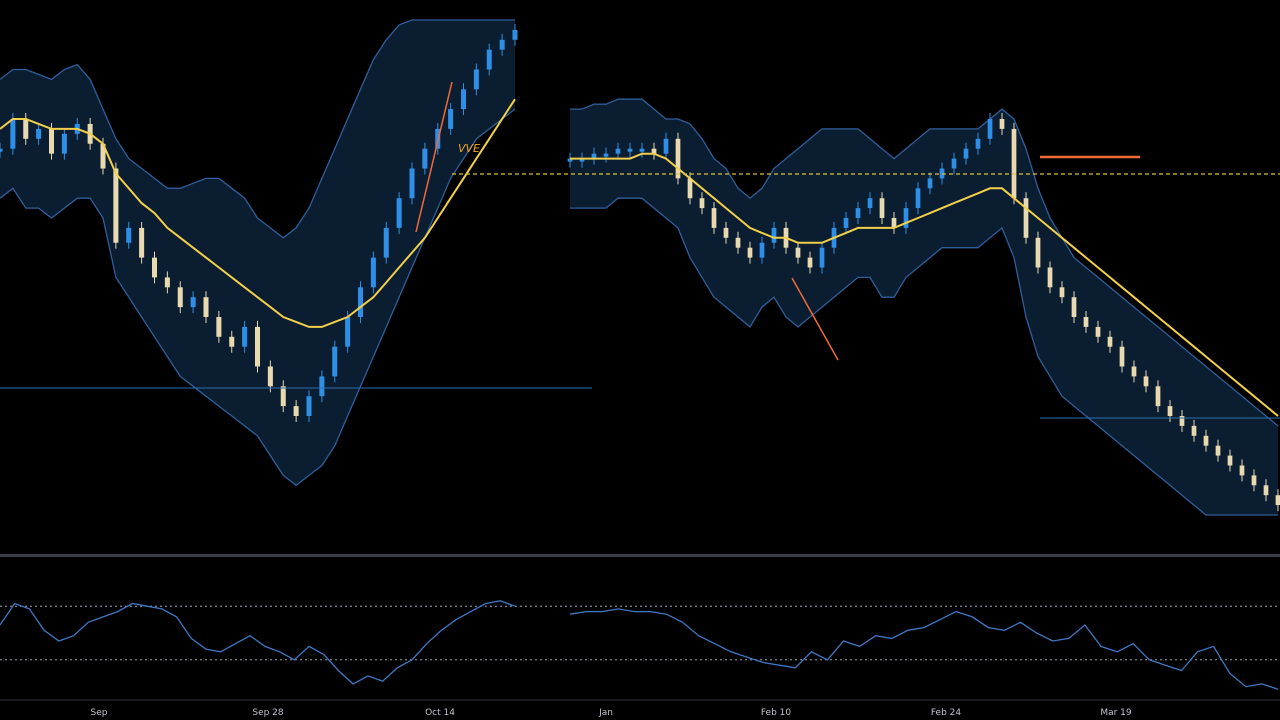 The width and height of the screenshot is (1280, 720). I want to click on panel-separator, so click(640, 555).